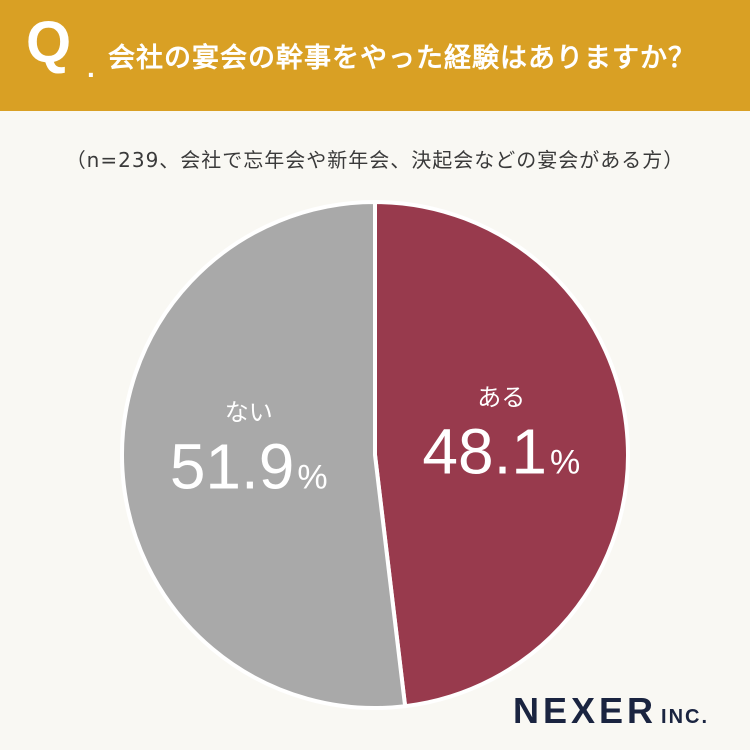 This screenshot has height=750, width=750. What do you see at coordinates (375, 160) in the screenshot?
I see `chart-subtitle: （n=239、会社で忘年会や新年会、決起会などの宴会がある方）` at bounding box center [375, 160].